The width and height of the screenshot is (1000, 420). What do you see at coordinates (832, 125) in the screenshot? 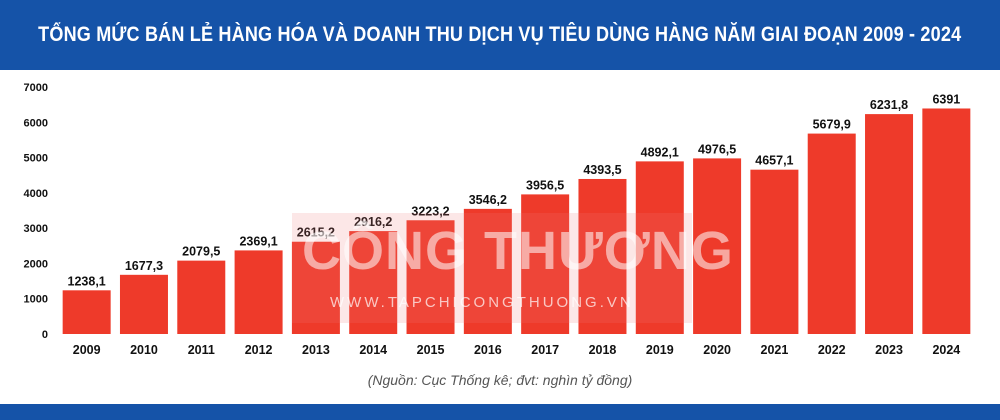
I see `data-label: 5679,9` at bounding box center [832, 125].